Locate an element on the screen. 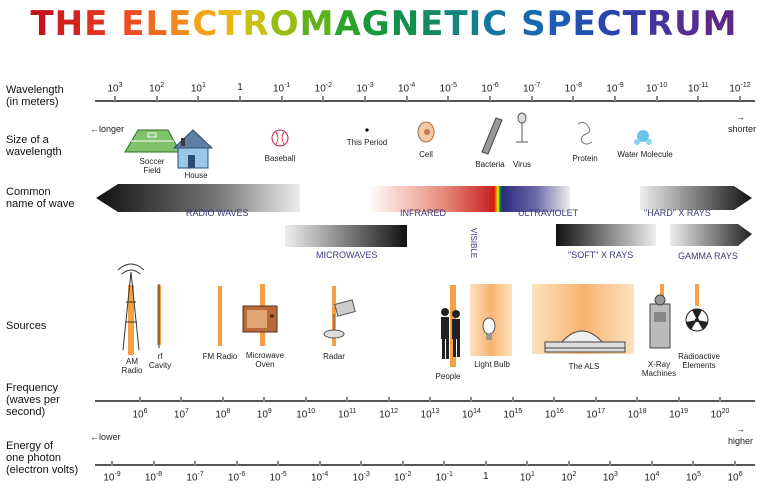 Image resolution: width=768 pixels, height=494 pixels. wavelength-tick-label: 10³ is located at coordinates (115, 88).